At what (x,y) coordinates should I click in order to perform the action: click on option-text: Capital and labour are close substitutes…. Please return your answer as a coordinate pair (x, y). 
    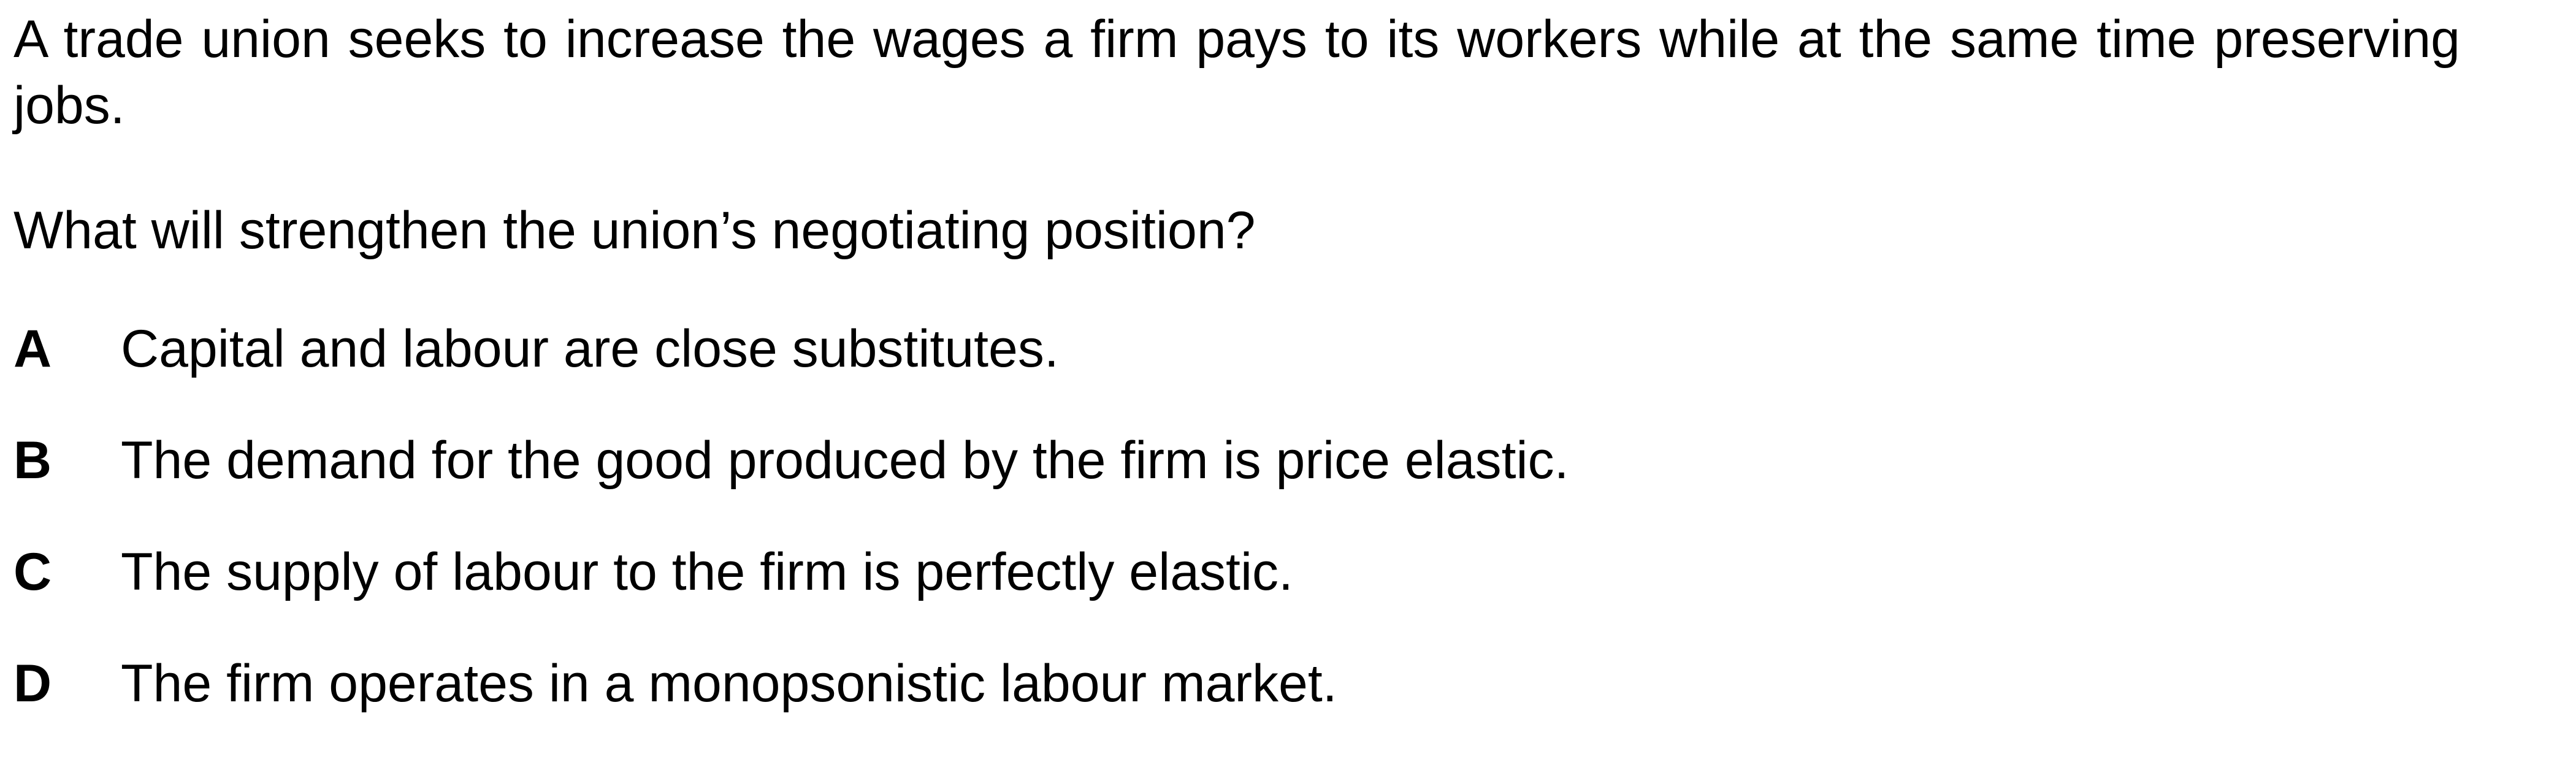
    Looking at the image, I should click on (590, 348).